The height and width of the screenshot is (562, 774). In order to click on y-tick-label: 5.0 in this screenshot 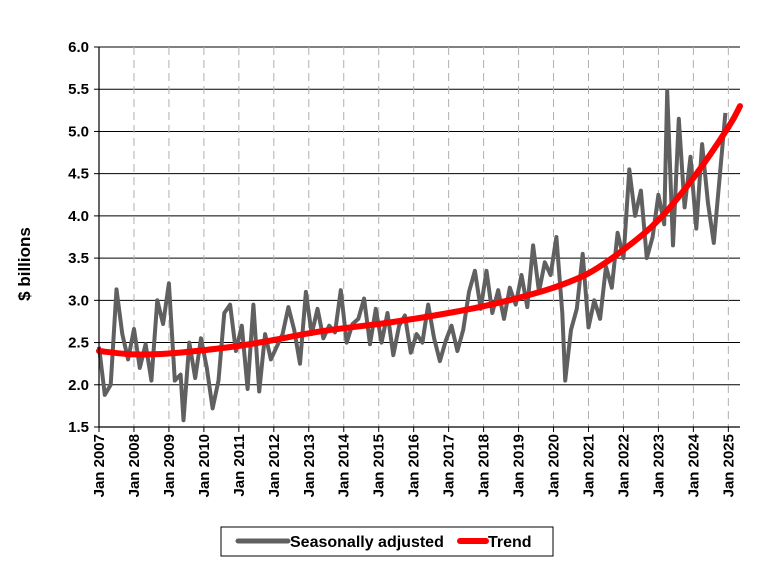, I will do `click(78, 131)`.